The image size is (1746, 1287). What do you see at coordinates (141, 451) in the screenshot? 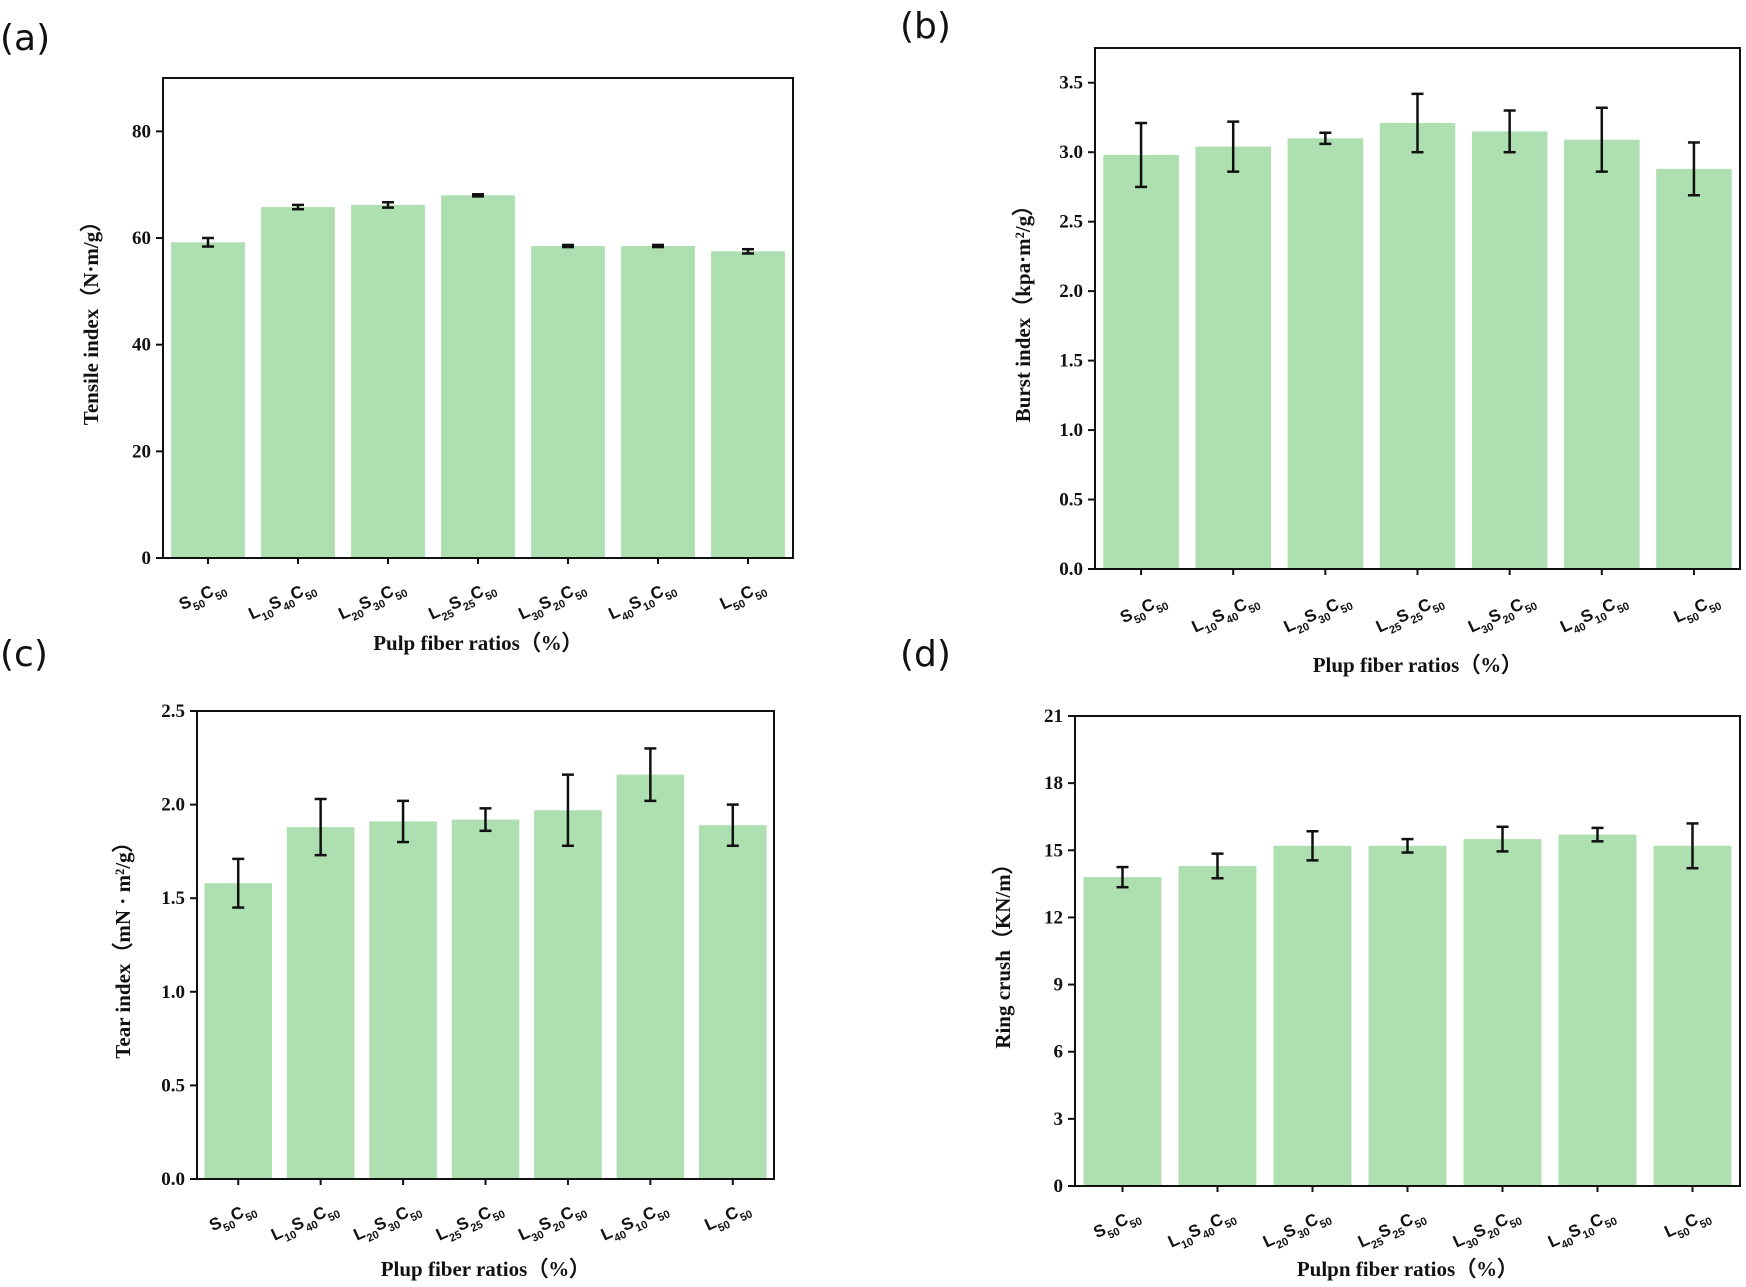
I see `y-tick-label: 20` at bounding box center [141, 451].